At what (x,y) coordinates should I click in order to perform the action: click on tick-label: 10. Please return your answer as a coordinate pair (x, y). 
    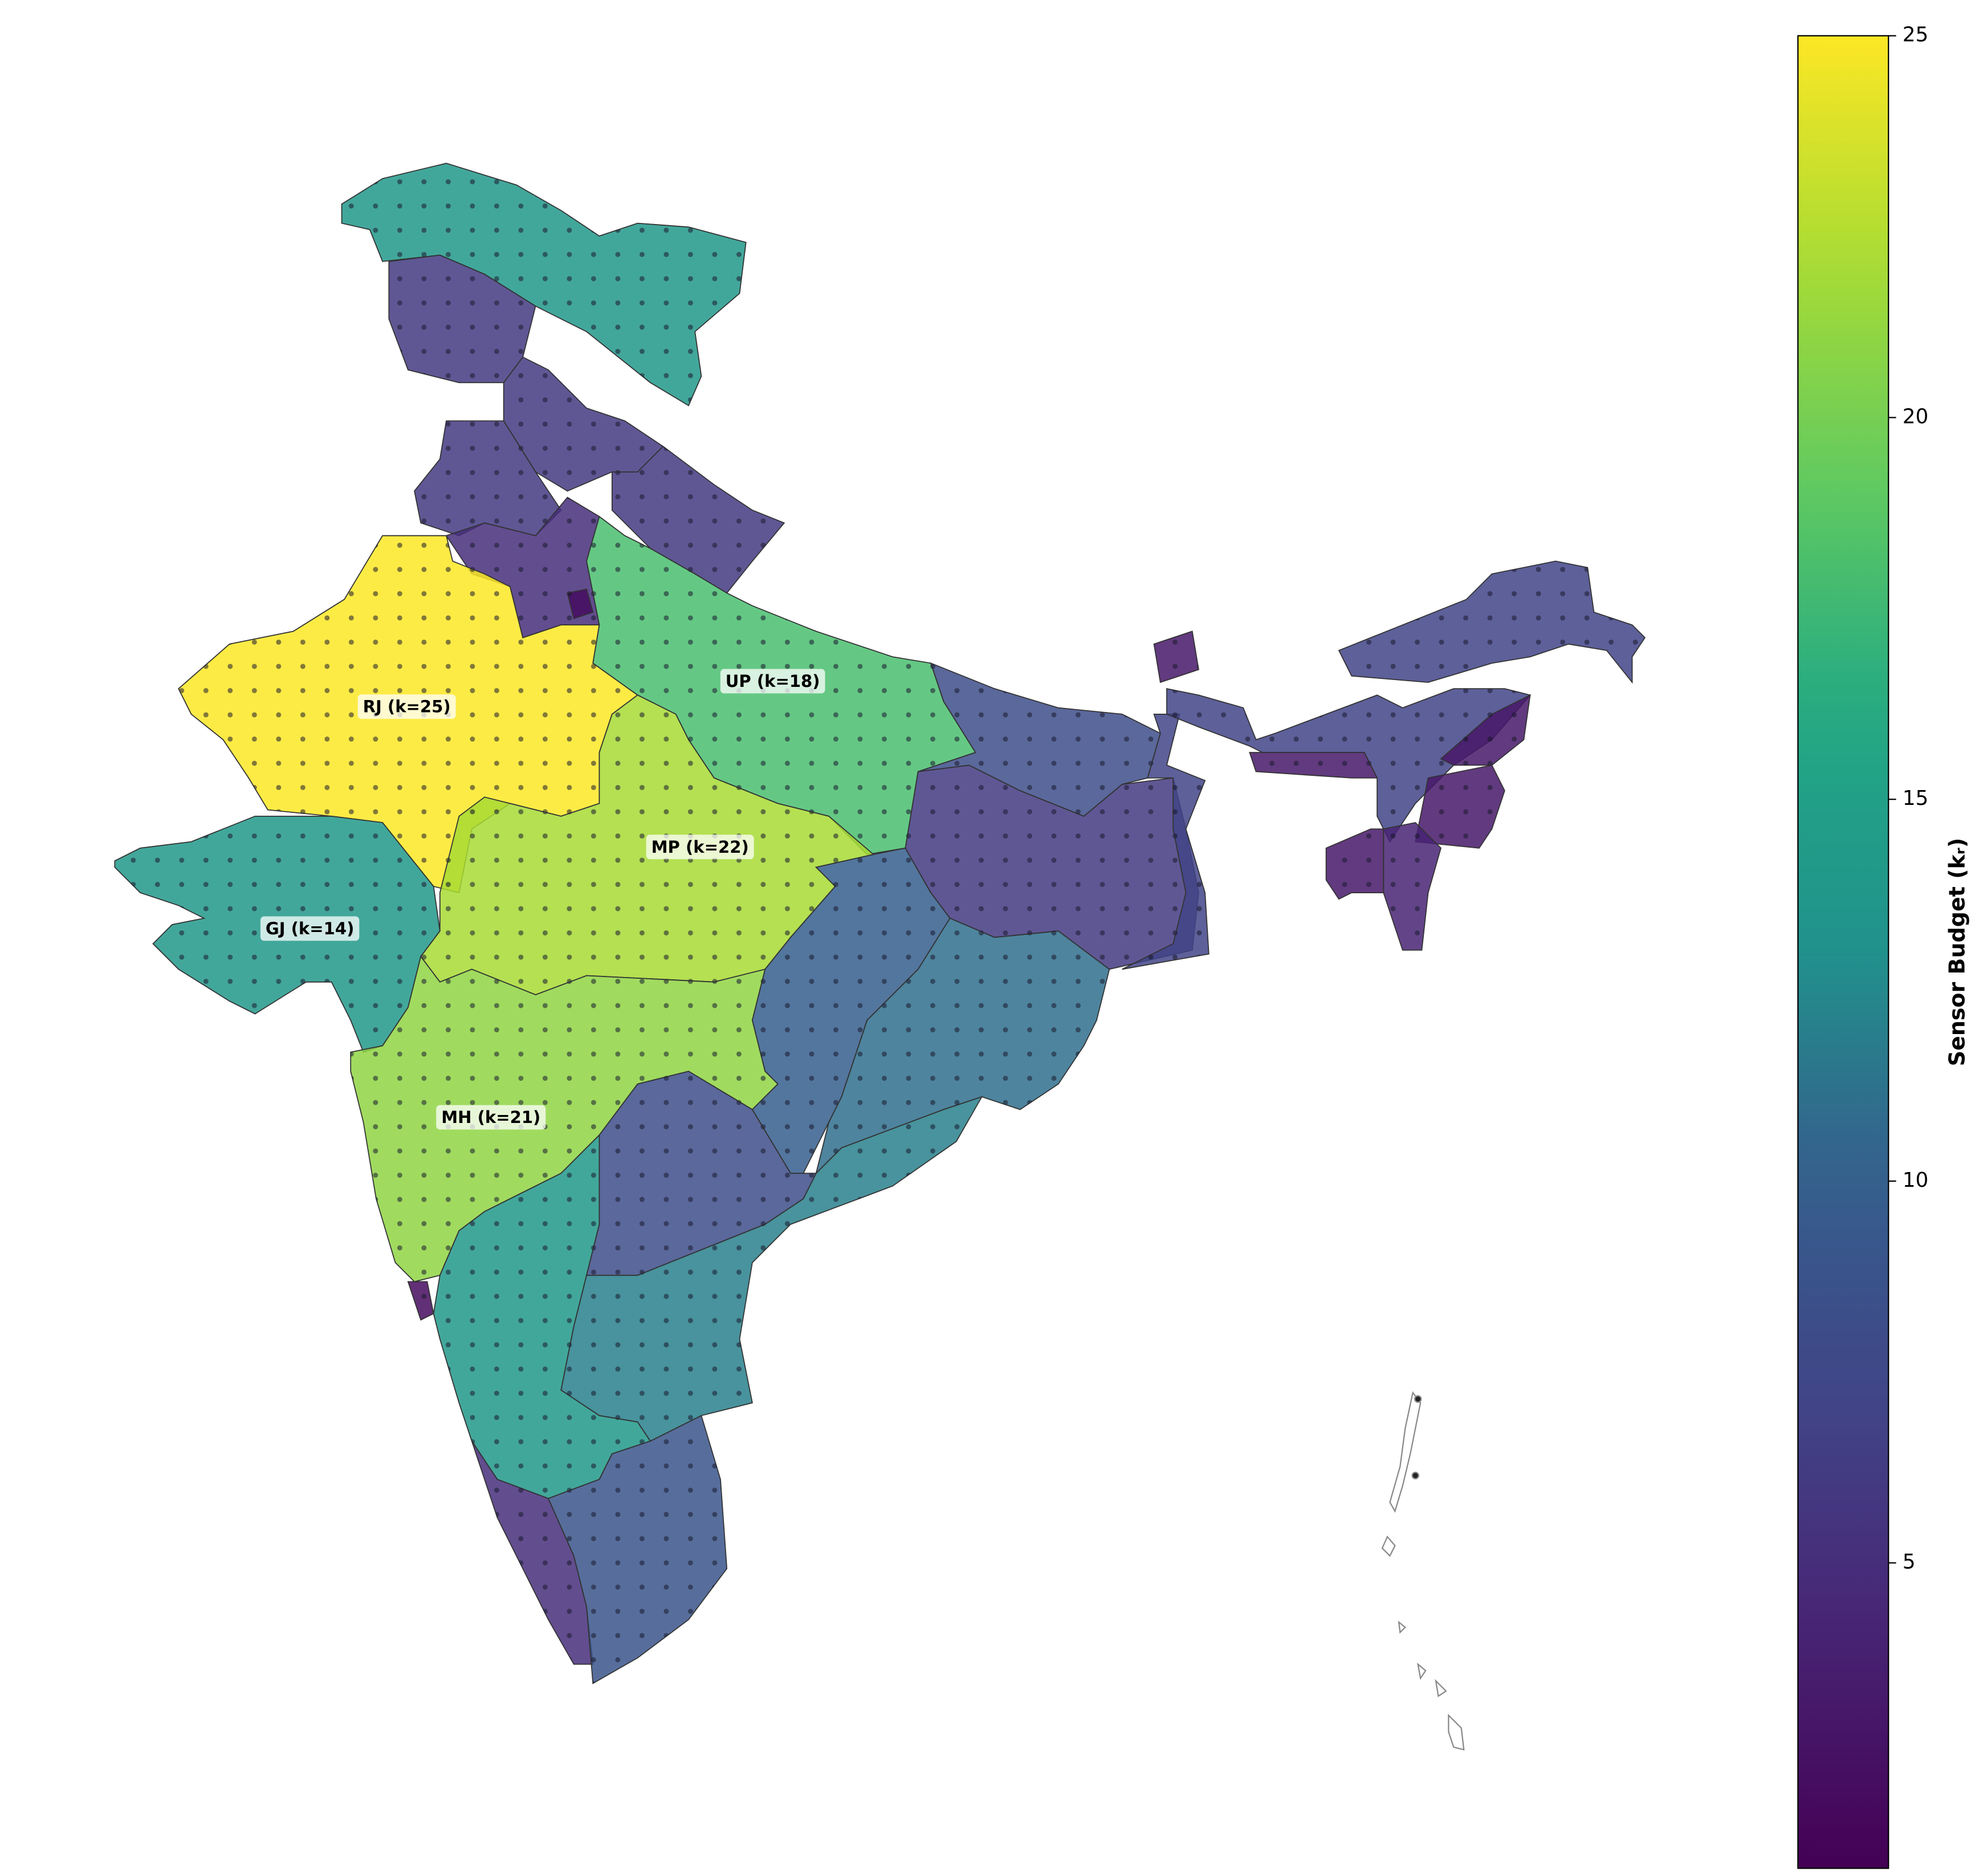
    Looking at the image, I should click on (1916, 1180).